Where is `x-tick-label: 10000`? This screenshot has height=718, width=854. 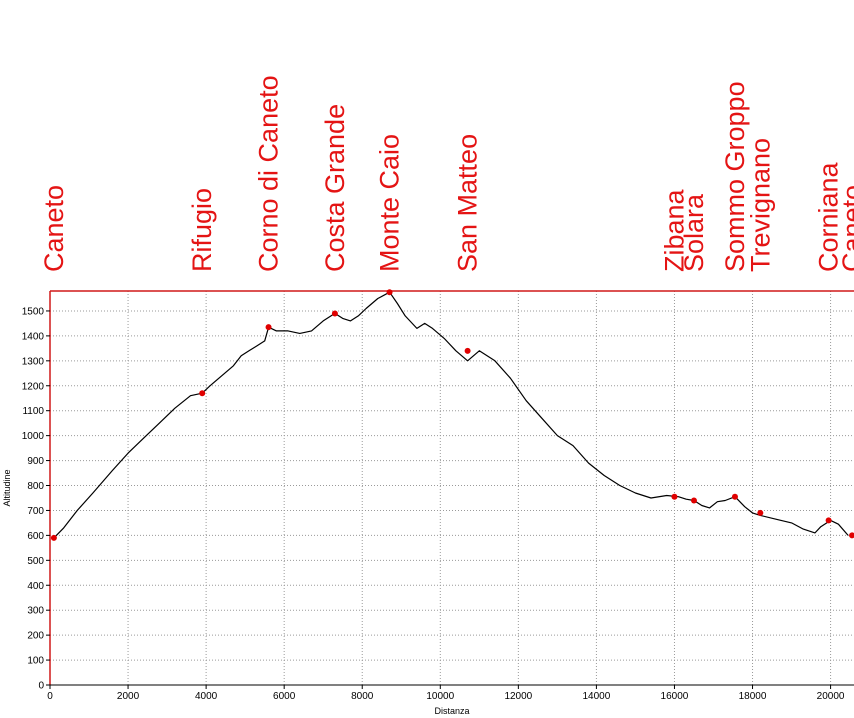
x-tick-label: 10000 is located at coordinates (440, 696).